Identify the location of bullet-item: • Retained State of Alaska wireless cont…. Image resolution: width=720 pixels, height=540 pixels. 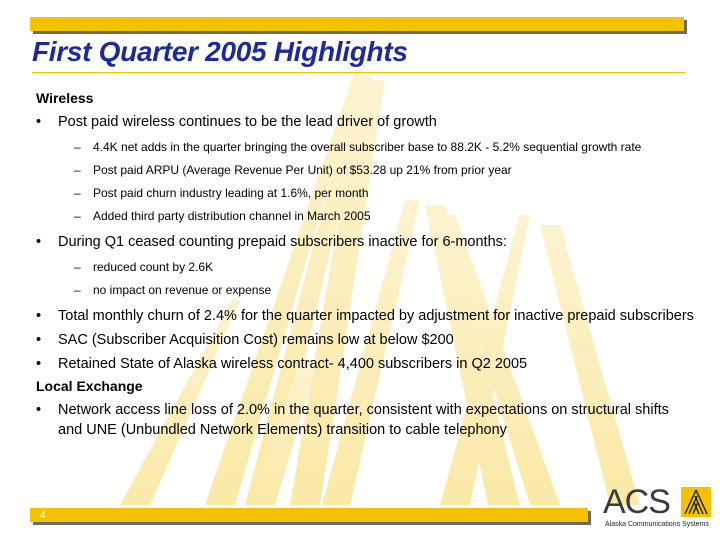
(366, 364).